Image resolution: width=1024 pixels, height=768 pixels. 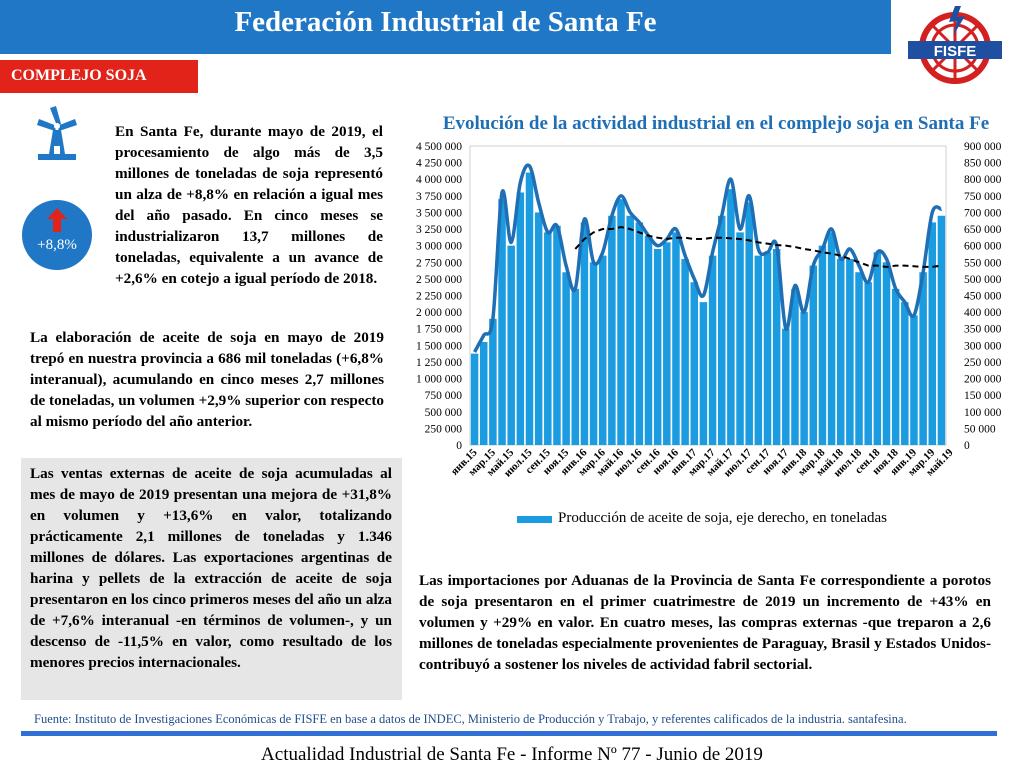 I want to click on exports-box, so click(x=211, y=579).